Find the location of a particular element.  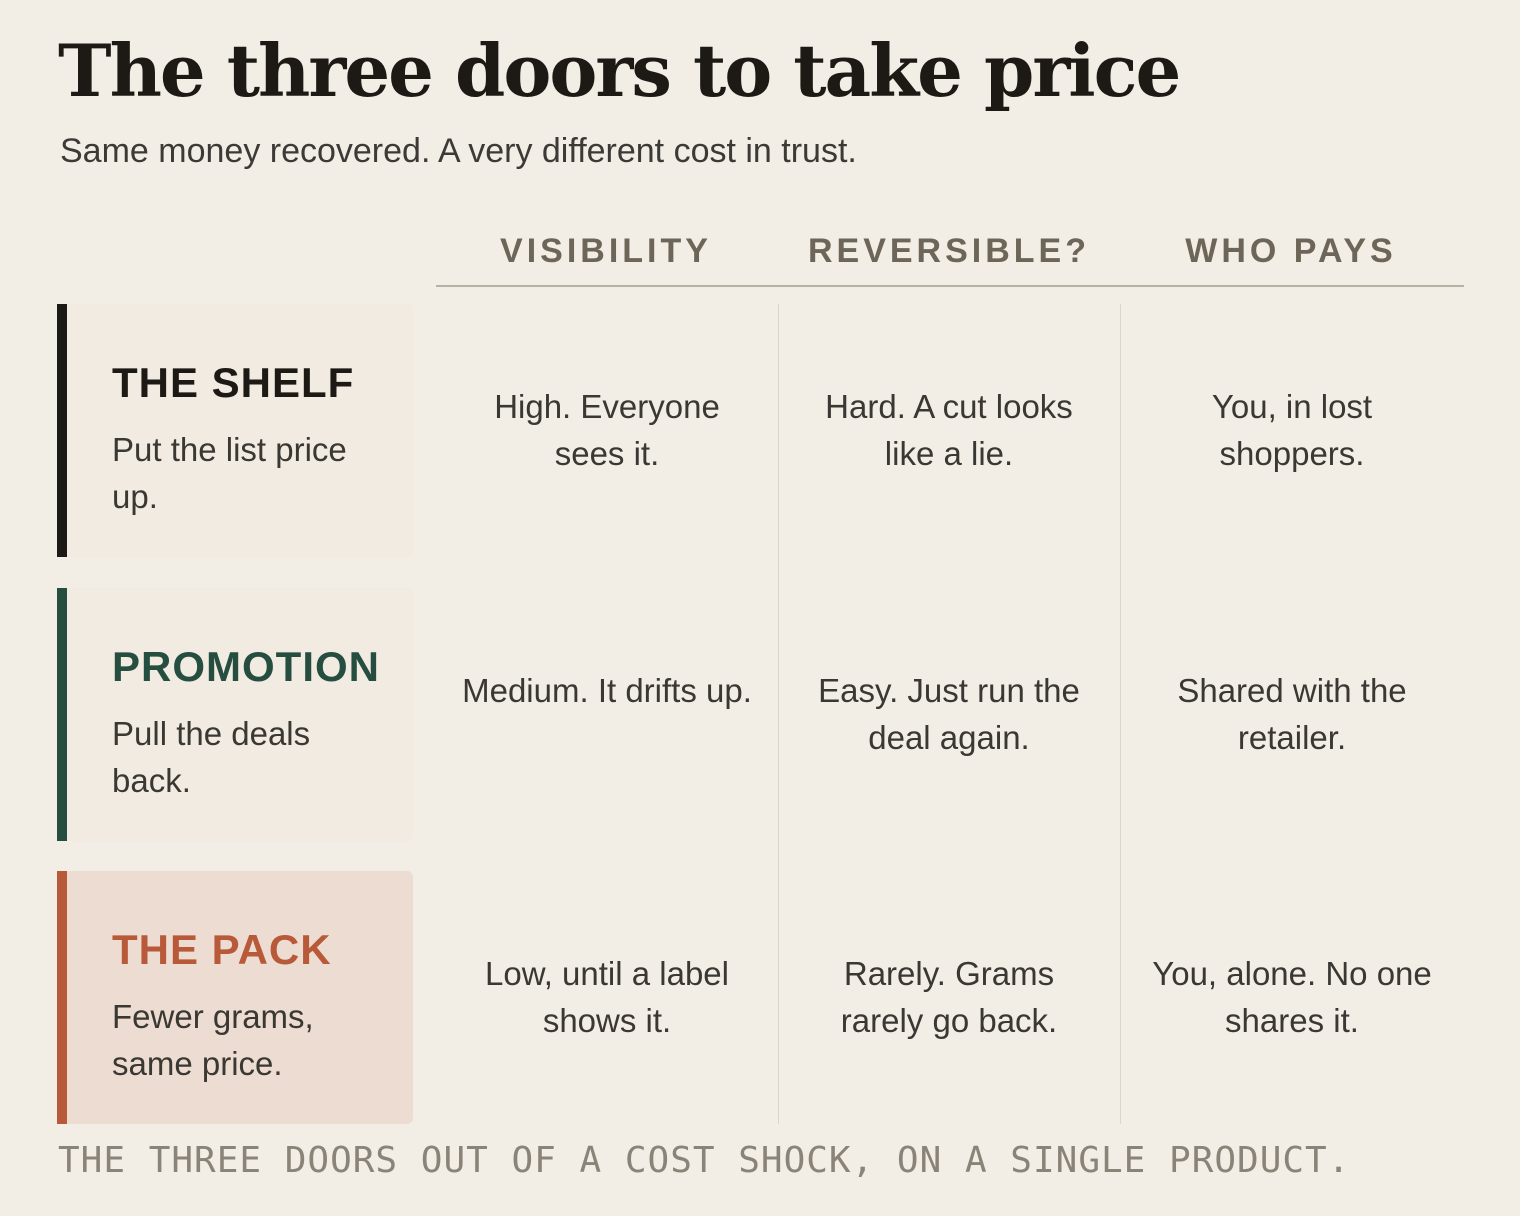

cell-shelf-who-pays: You, in lost shoppers. is located at coordinates (1292, 430).